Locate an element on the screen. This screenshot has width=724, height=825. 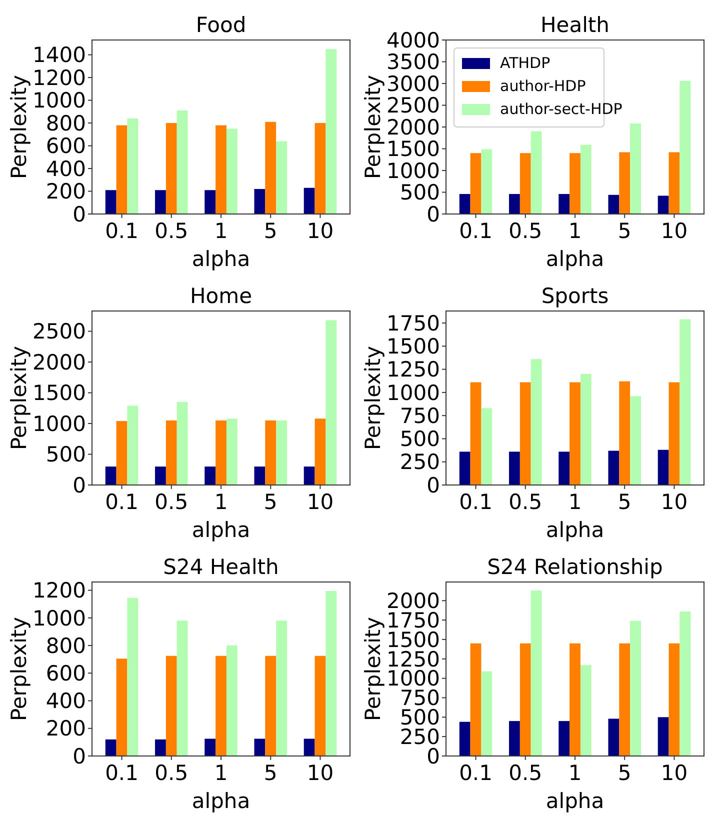
legend-label: author-HDP is located at coordinates (543, 86).